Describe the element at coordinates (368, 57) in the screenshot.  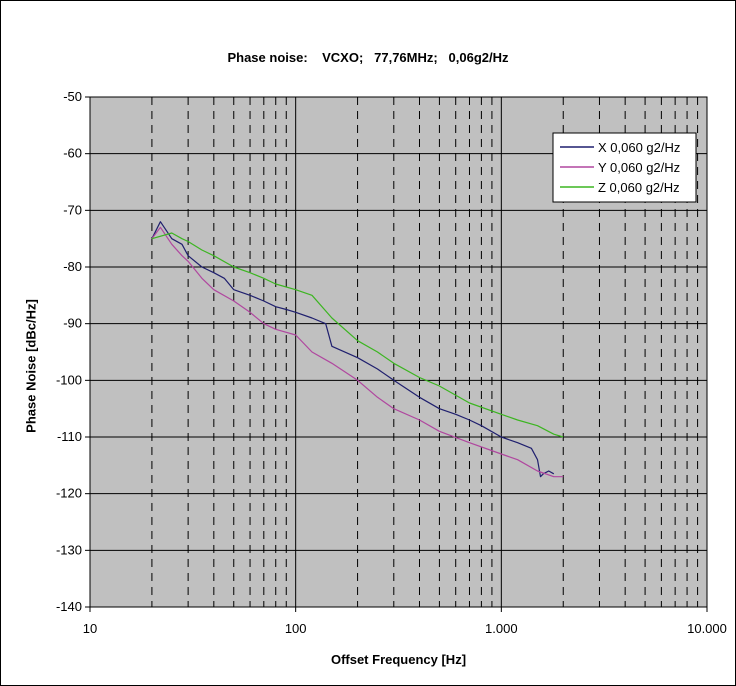
I see `chart-title: Phase noise: VCXO; 77,76MHz; 0,06g2/Hz` at that location.